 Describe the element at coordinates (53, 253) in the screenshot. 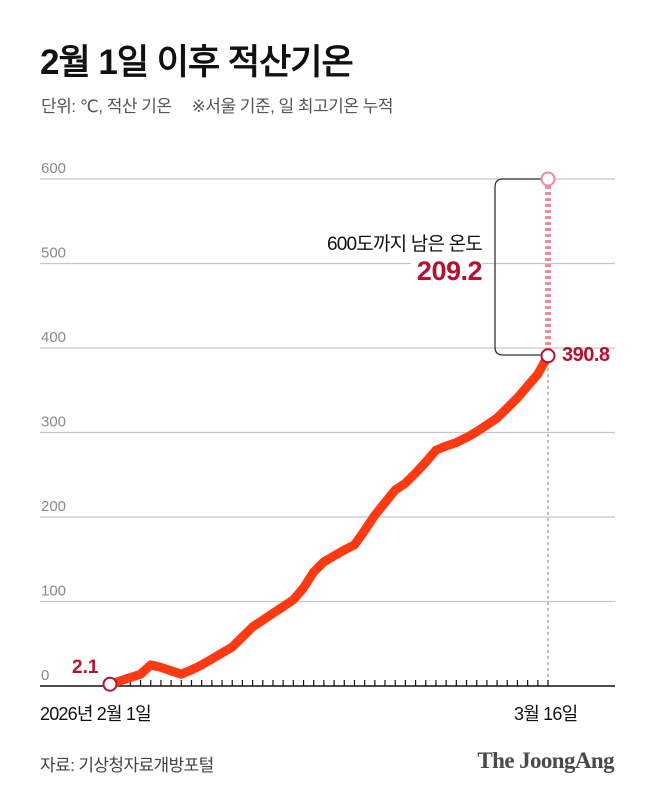

I see `y-tick-label: 500` at that location.